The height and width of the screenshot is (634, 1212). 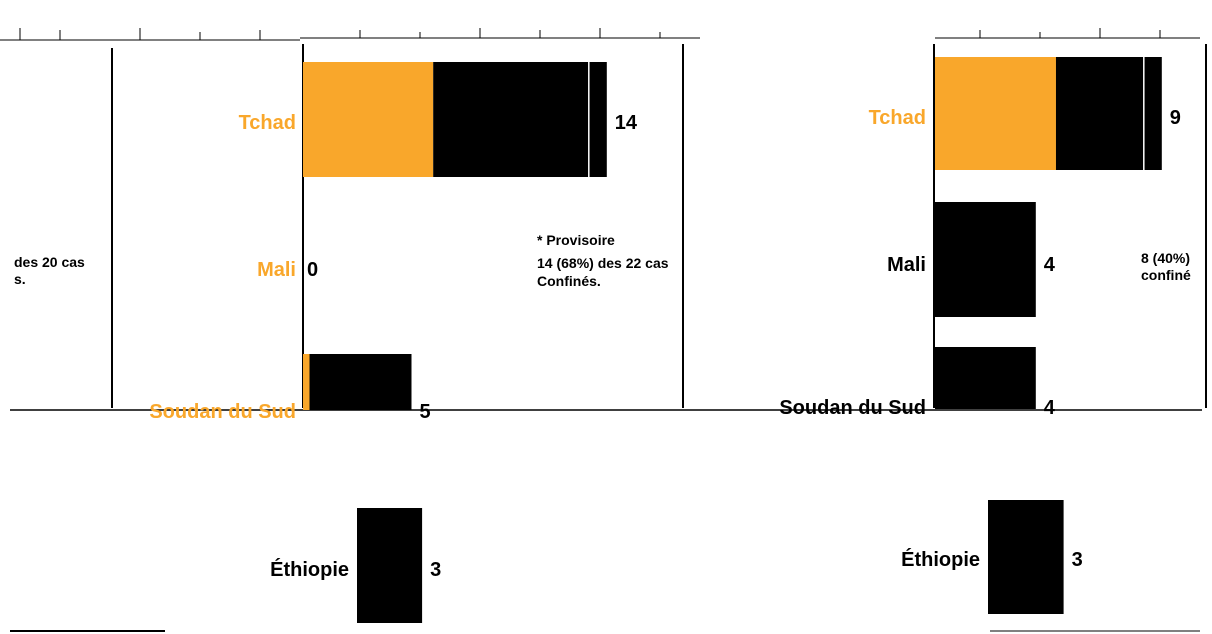 I want to click on chart1-annotation-line: Confinés., so click(x=569, y=281).